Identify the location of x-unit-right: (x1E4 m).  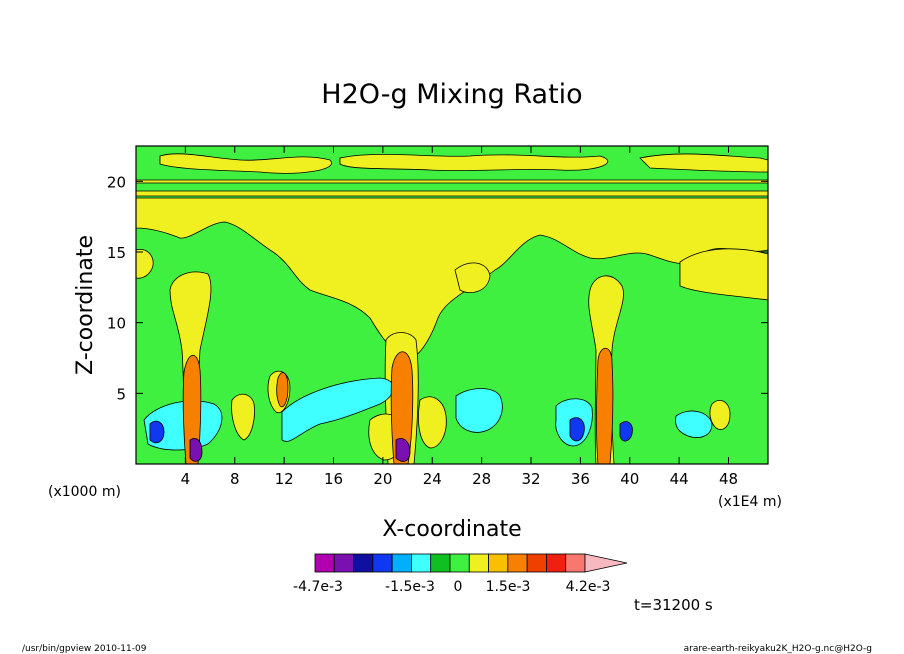
(750, 502).